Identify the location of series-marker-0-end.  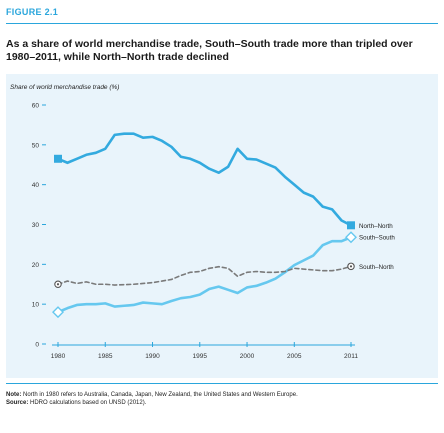
(351, 225).